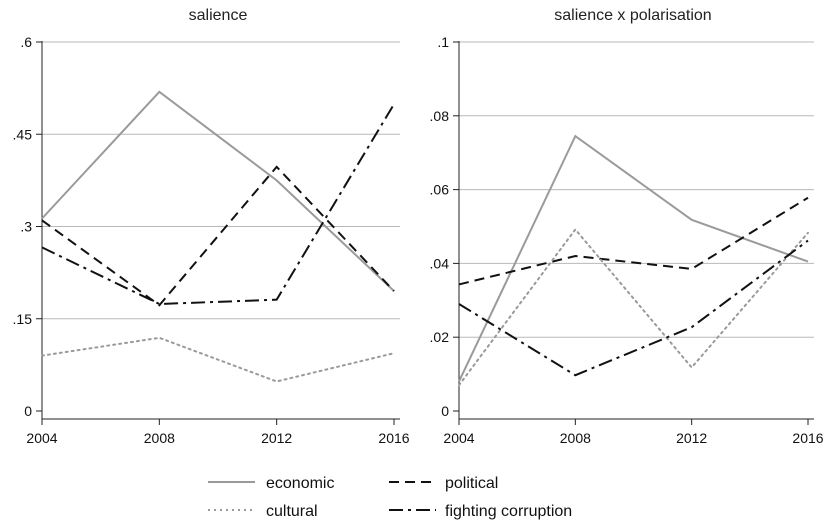 This screenshot has height=528, width=827. What do you see at coordinates (23, 134) in the screenshot?
I see `y-tick-label: .45` at bounding box center [23, 134].